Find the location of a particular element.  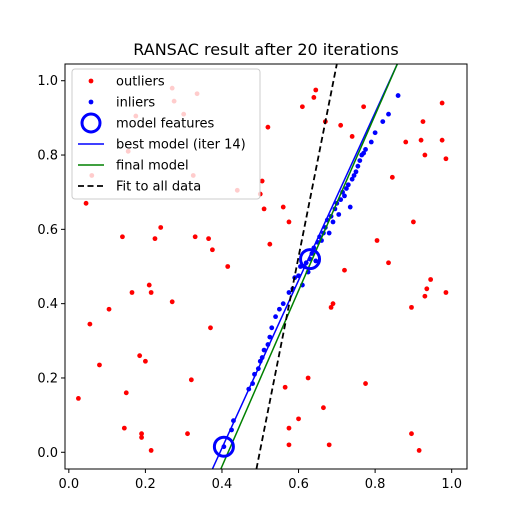

chart-title: RANSAC result after 20 iterations is located at coordinates (265, 49).